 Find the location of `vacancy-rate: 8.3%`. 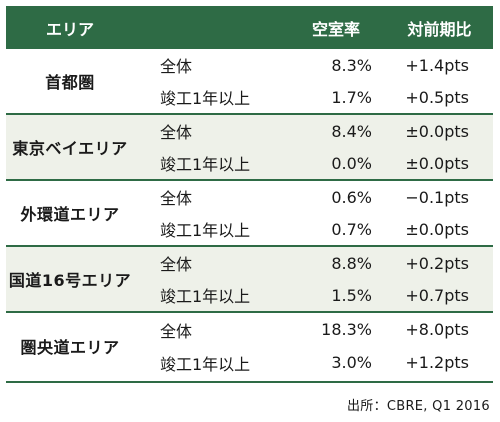

vacancy-rate: 8.3% is located at coordinates (351, 65).